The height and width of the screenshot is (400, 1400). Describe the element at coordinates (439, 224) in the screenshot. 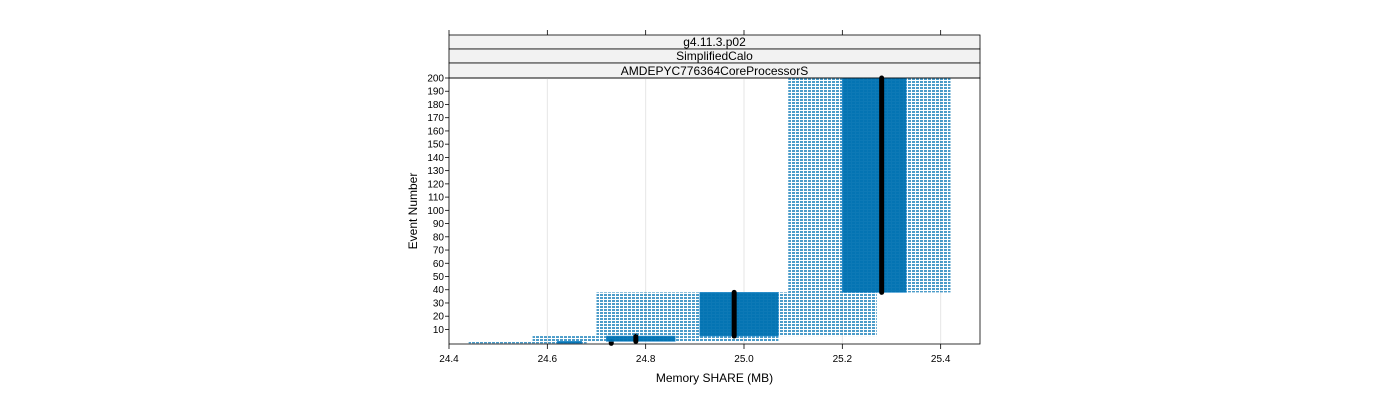

I see `y-tick-label: 90` at that location.